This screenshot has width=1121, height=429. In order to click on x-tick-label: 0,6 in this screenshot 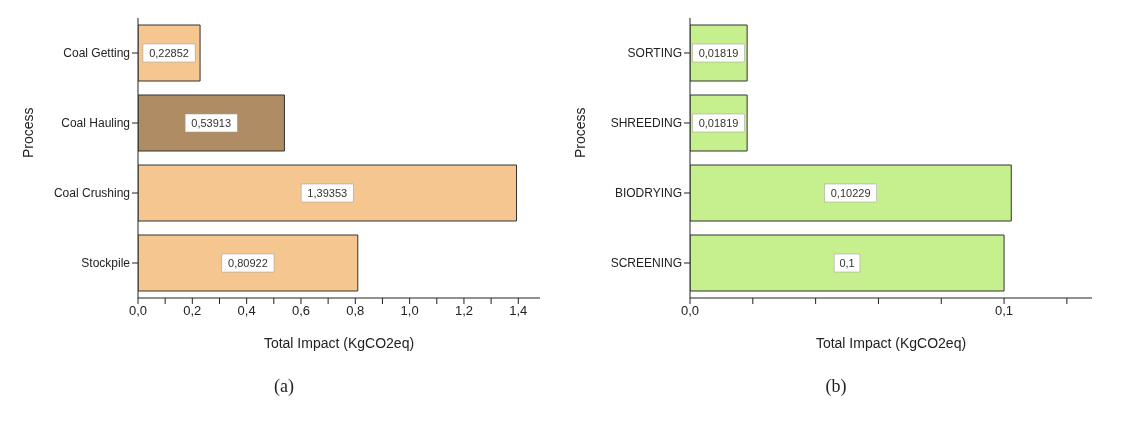, I will do `click(301, 311)`.